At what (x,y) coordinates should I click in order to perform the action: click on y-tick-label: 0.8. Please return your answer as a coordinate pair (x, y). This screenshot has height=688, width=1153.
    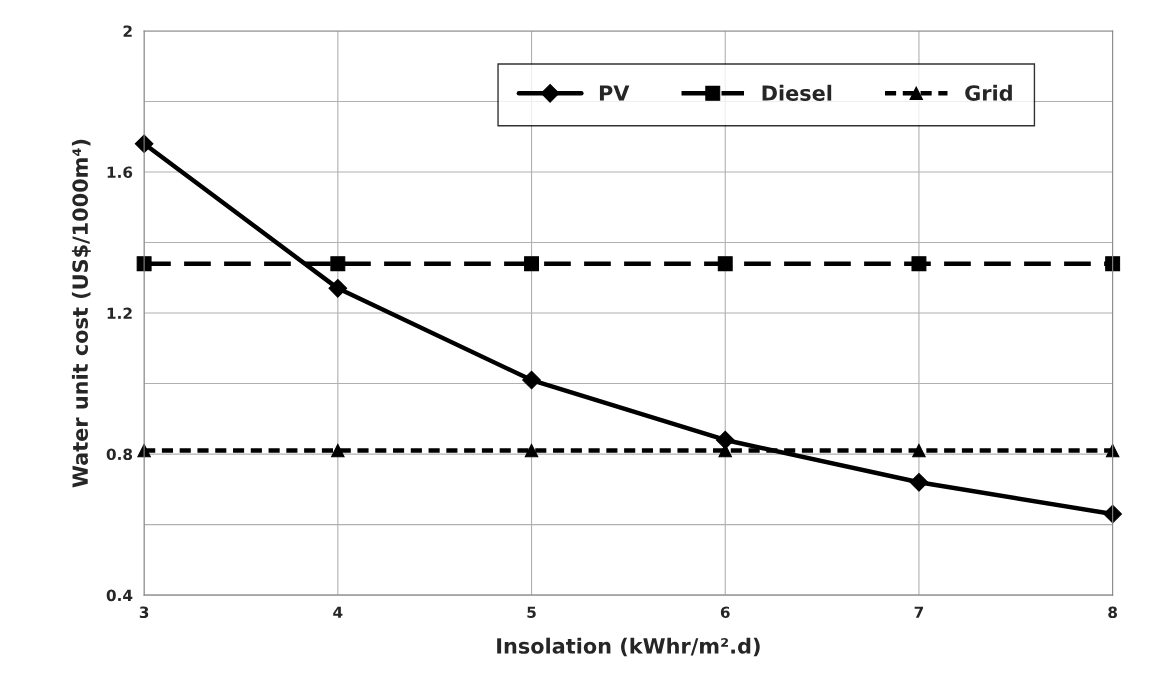
    Looking at the image, I should click on (119, 454).